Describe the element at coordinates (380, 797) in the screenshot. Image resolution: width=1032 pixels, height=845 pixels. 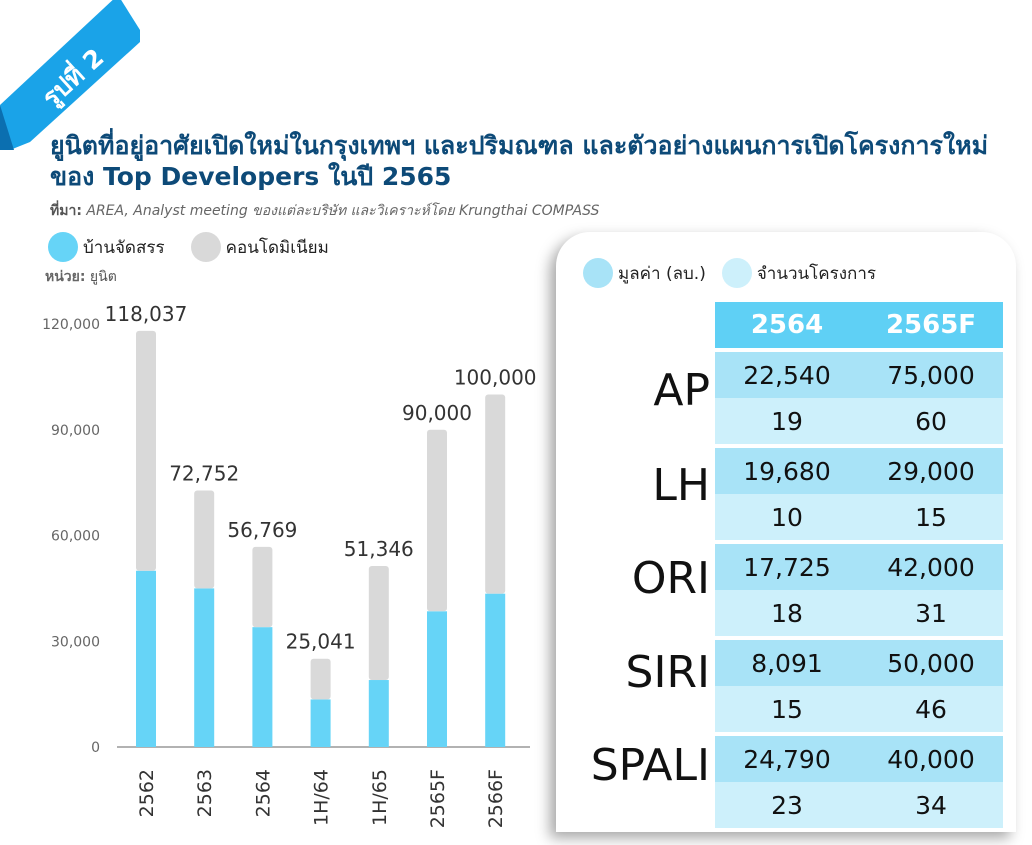
I see `x-tick-label: 1H/65` at that location.